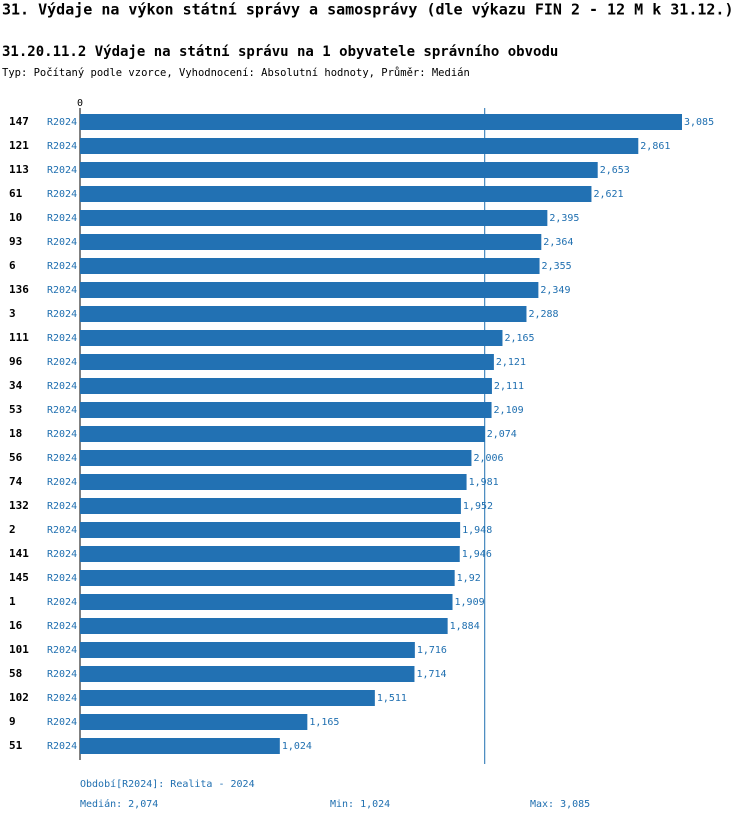 This screenshot has width=750, height=826. I want to click on category-label: 113, so click(19, 169).